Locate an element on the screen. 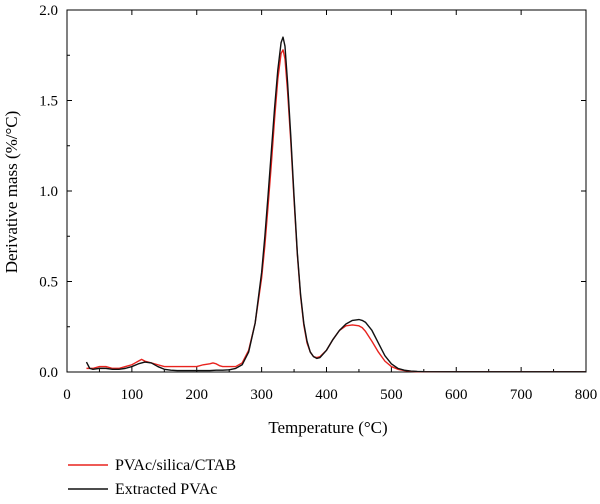 The height and width of the screenshot is (504, 600). x-tick-label: 400 is located at coordinates (326, 395).